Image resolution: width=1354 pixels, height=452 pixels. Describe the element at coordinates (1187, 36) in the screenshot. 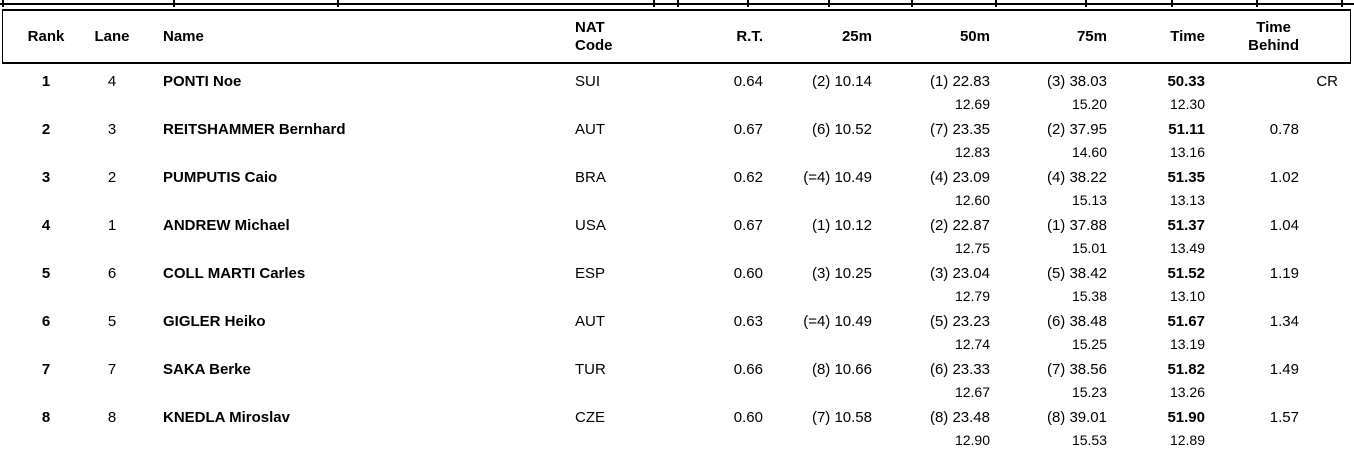

I see `header-time: Time` at that location.